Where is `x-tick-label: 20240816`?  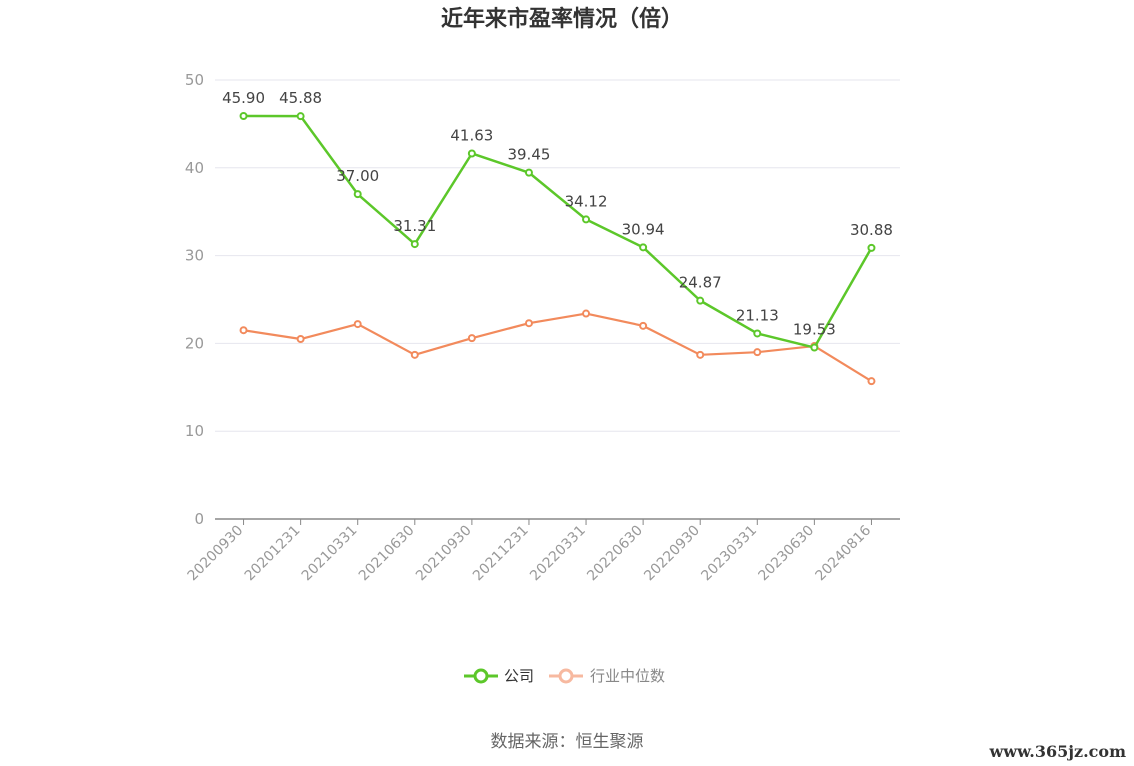 x-tick-label: 20240816 is located at coordinates (844, 553).